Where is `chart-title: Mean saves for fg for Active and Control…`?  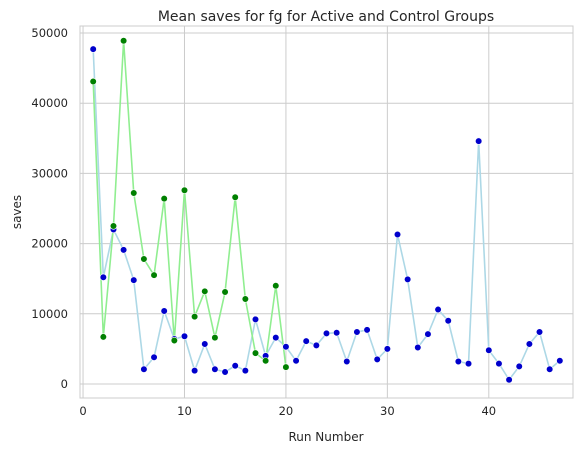
chart-title: Mean saves for fg for Active and Control… is located at coordinates (326, 17).